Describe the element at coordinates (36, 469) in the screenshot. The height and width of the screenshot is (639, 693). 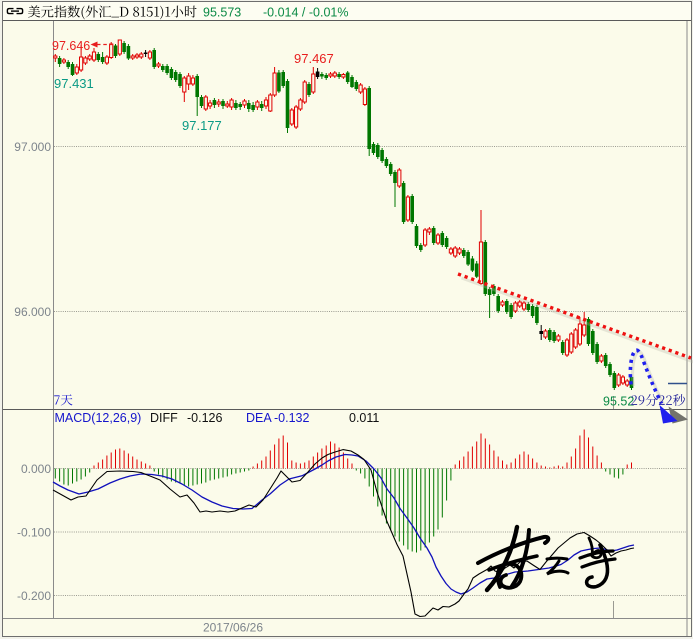
I see `svg-text: 0.000` at that location.